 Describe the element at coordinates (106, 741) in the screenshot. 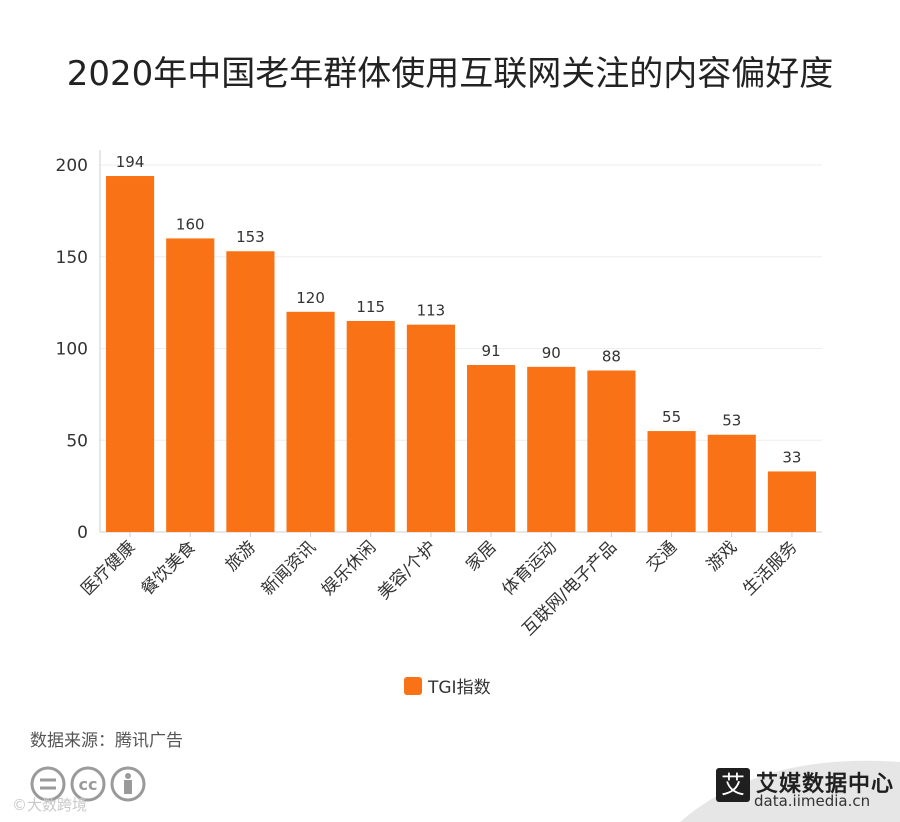

I see `source-note: 数据来源：腾讯广告` at that location.